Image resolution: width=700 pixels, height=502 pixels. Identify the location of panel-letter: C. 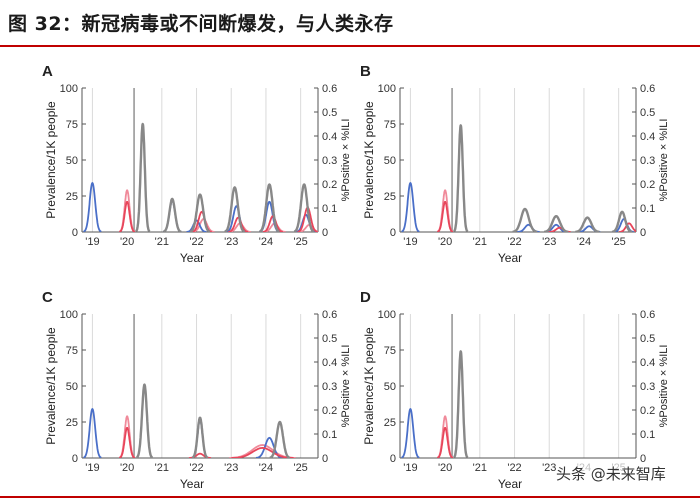
(47, 297).